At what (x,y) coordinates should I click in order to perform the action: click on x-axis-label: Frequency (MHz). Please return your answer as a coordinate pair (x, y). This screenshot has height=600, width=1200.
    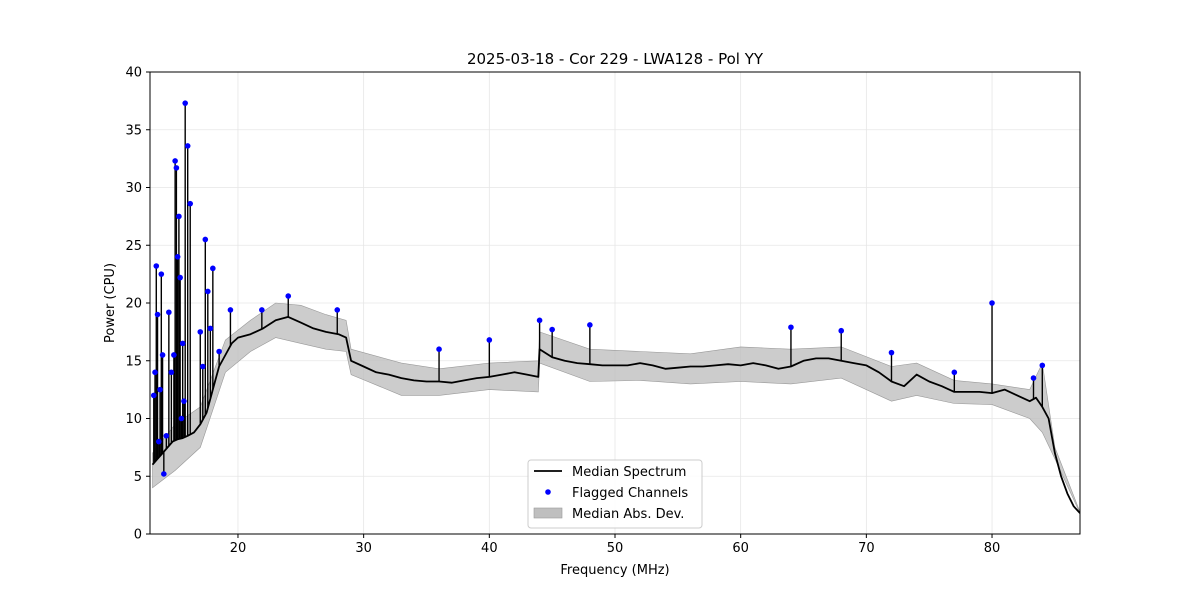
    Looking at the image, I should click on (614, 570).